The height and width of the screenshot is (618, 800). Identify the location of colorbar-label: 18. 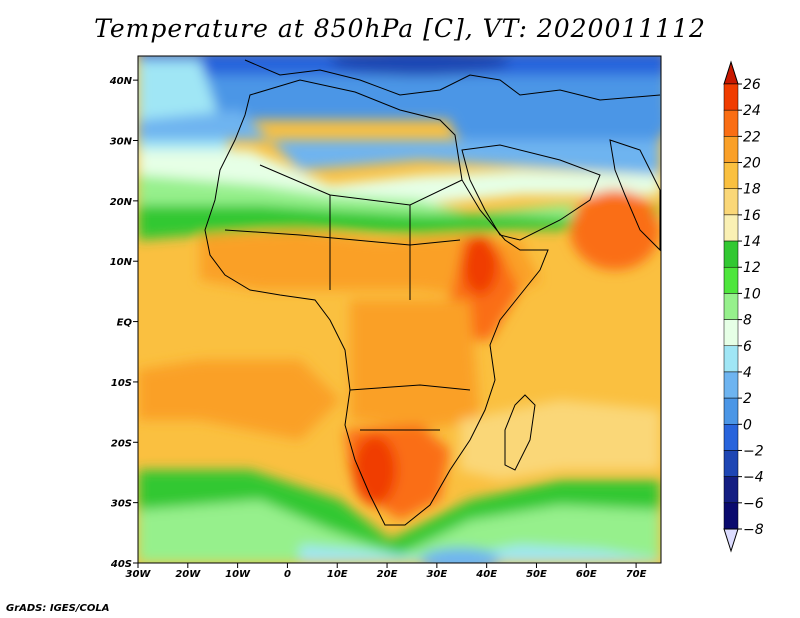
(752, 190).